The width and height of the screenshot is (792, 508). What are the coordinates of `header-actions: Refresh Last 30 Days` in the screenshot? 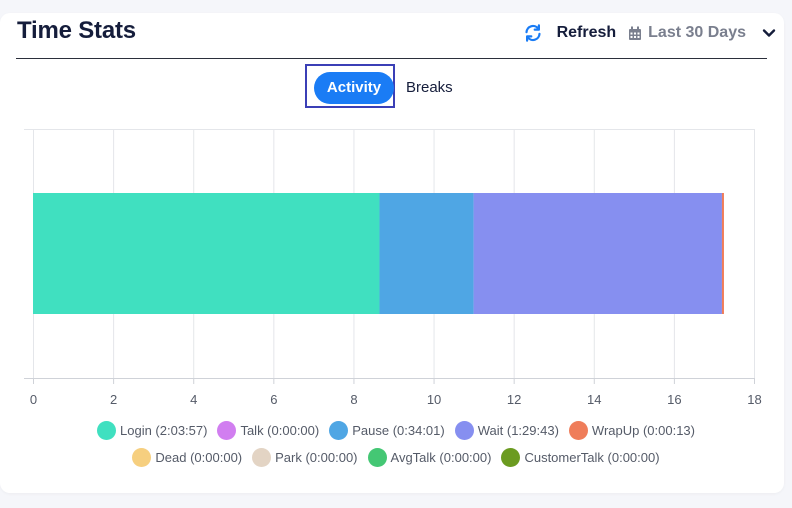 It's located at (649, 33).